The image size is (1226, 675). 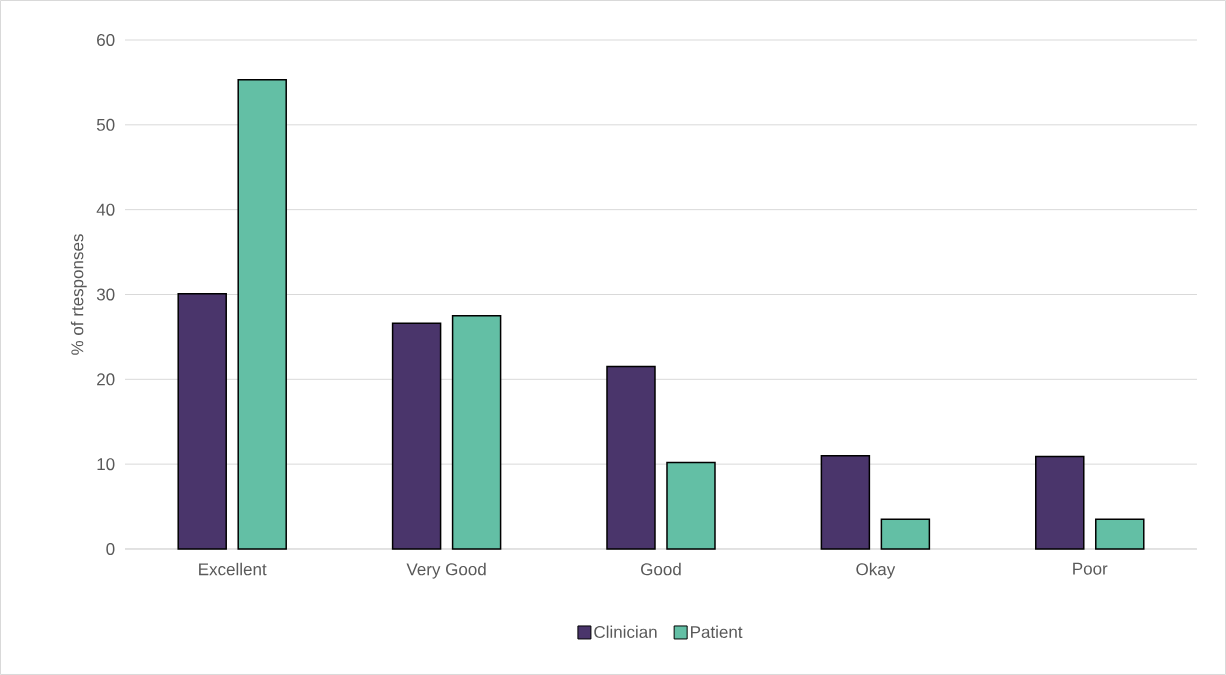 What do you see at coordinates (105, 294) in the screenshot?
I see `y-tick-label: 30` at bounding box center [105, 294].